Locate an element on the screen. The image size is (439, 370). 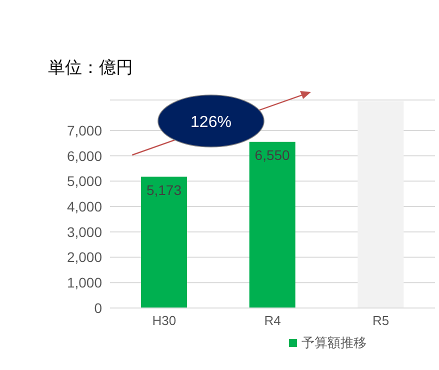
y-tick-label: 2,000 is located at coordinates (84, 257).